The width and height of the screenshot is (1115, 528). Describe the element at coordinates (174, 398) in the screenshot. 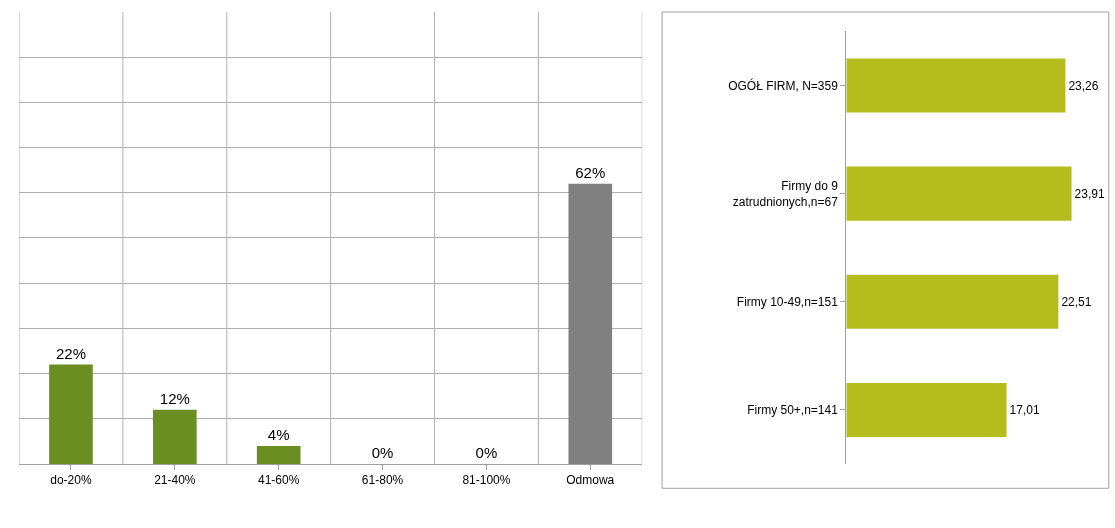

I see `data-label: 12%` at that location.